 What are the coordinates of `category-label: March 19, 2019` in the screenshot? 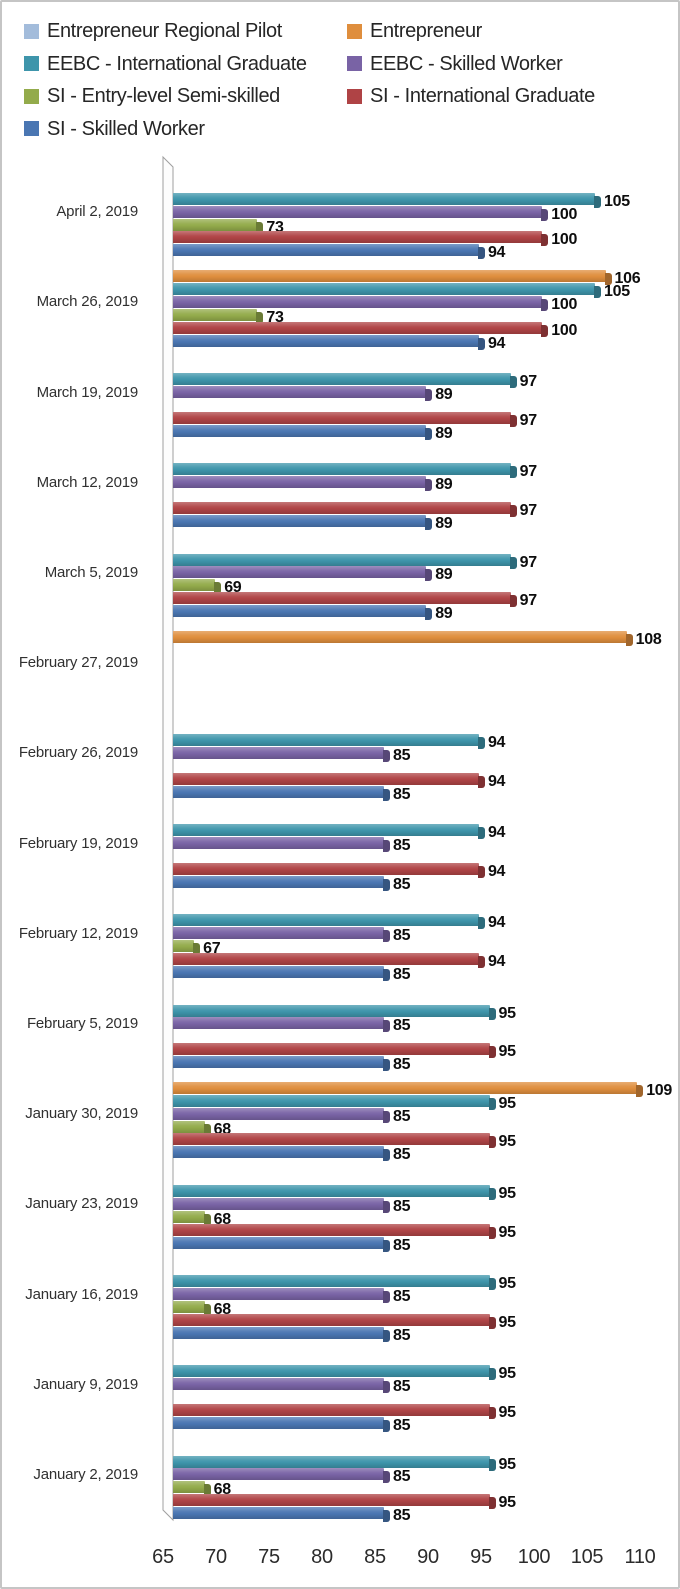 It's located at (87, 392).